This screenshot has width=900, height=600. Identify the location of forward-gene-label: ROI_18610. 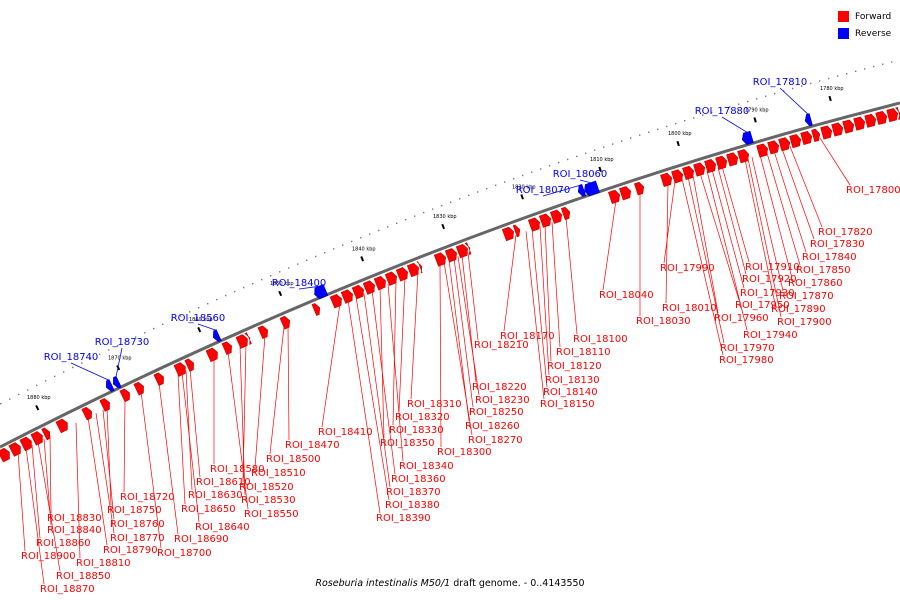
(223, 482).